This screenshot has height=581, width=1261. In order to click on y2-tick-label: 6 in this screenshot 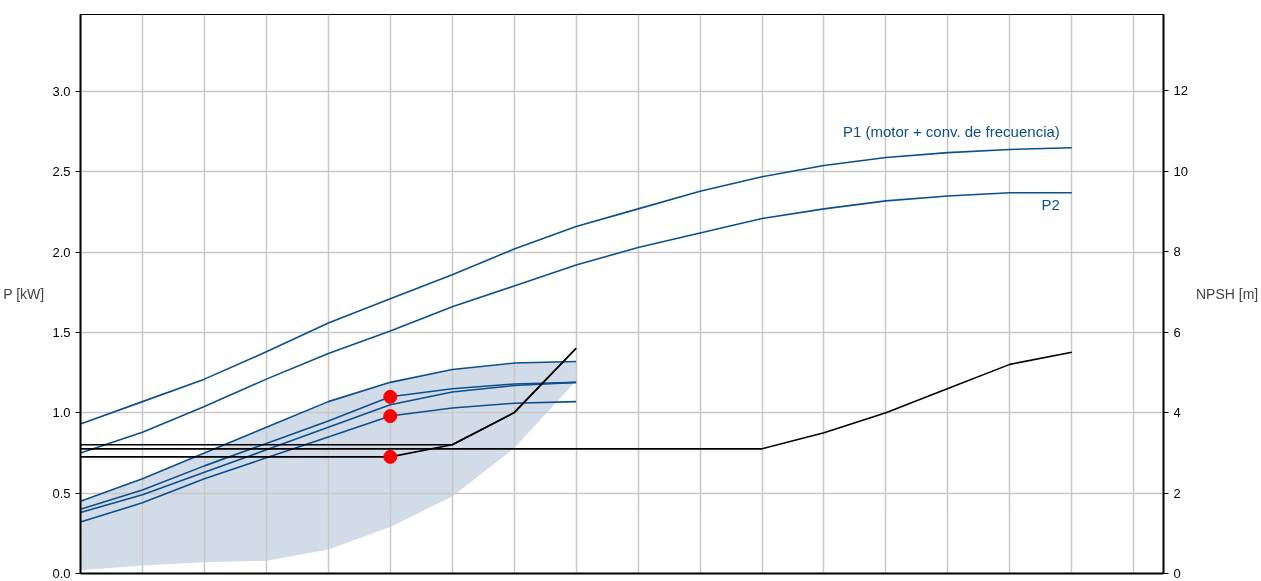, I will do `click(1177, 332)`.